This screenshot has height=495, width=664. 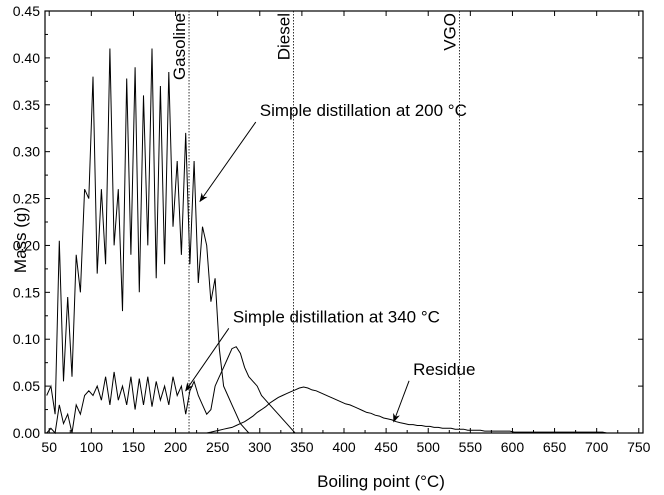 What do you see at coordinates (386, 447) in the screenshot?
I see `x-tick-label: 450` at bounding box center [386, 447].